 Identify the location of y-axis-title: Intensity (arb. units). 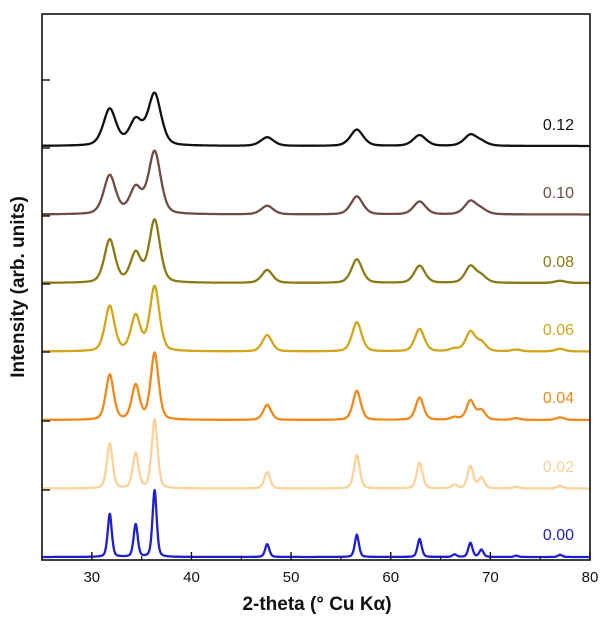
(18, 287).